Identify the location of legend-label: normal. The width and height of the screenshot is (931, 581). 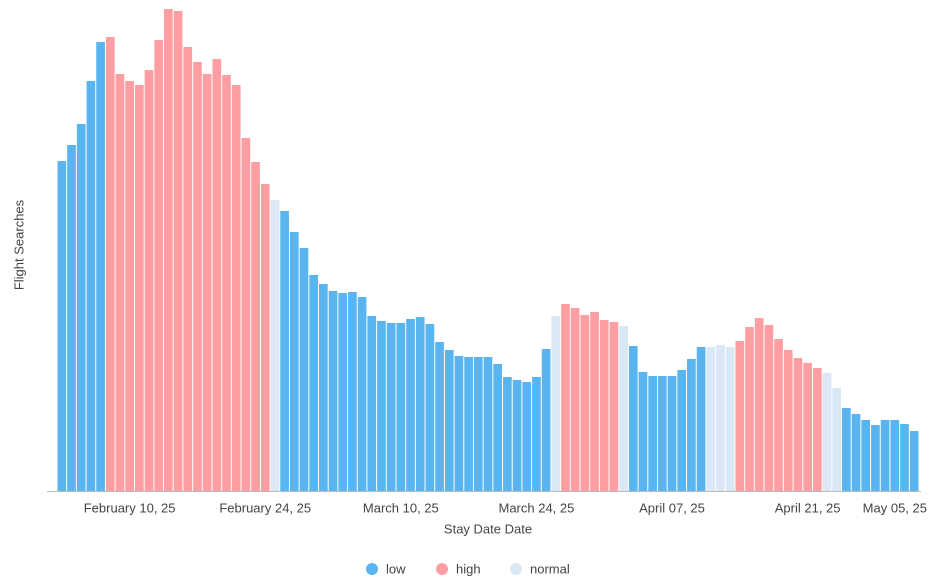
(550, 568).